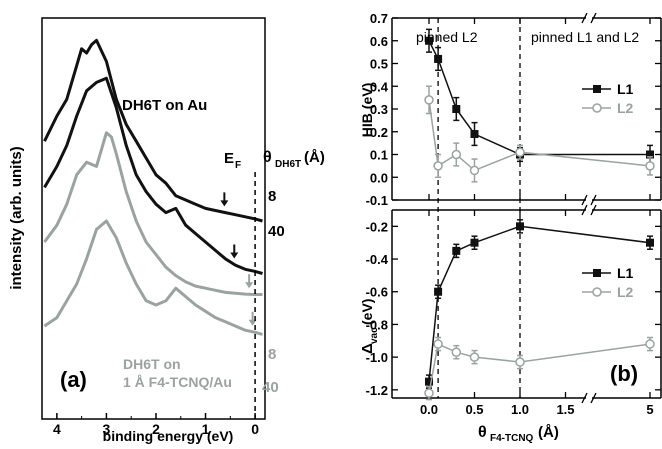  What do you see at coordinates (238, 165) in the screenshot?
I see `svg-text: F` at bounding box center [238, 165].